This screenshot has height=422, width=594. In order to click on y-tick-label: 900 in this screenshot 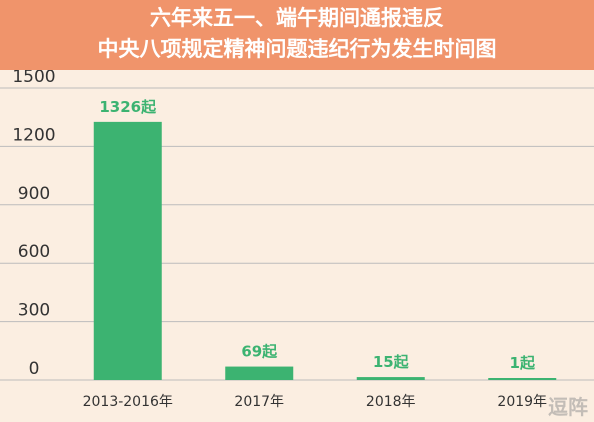, I will do `click(34, 194)`.